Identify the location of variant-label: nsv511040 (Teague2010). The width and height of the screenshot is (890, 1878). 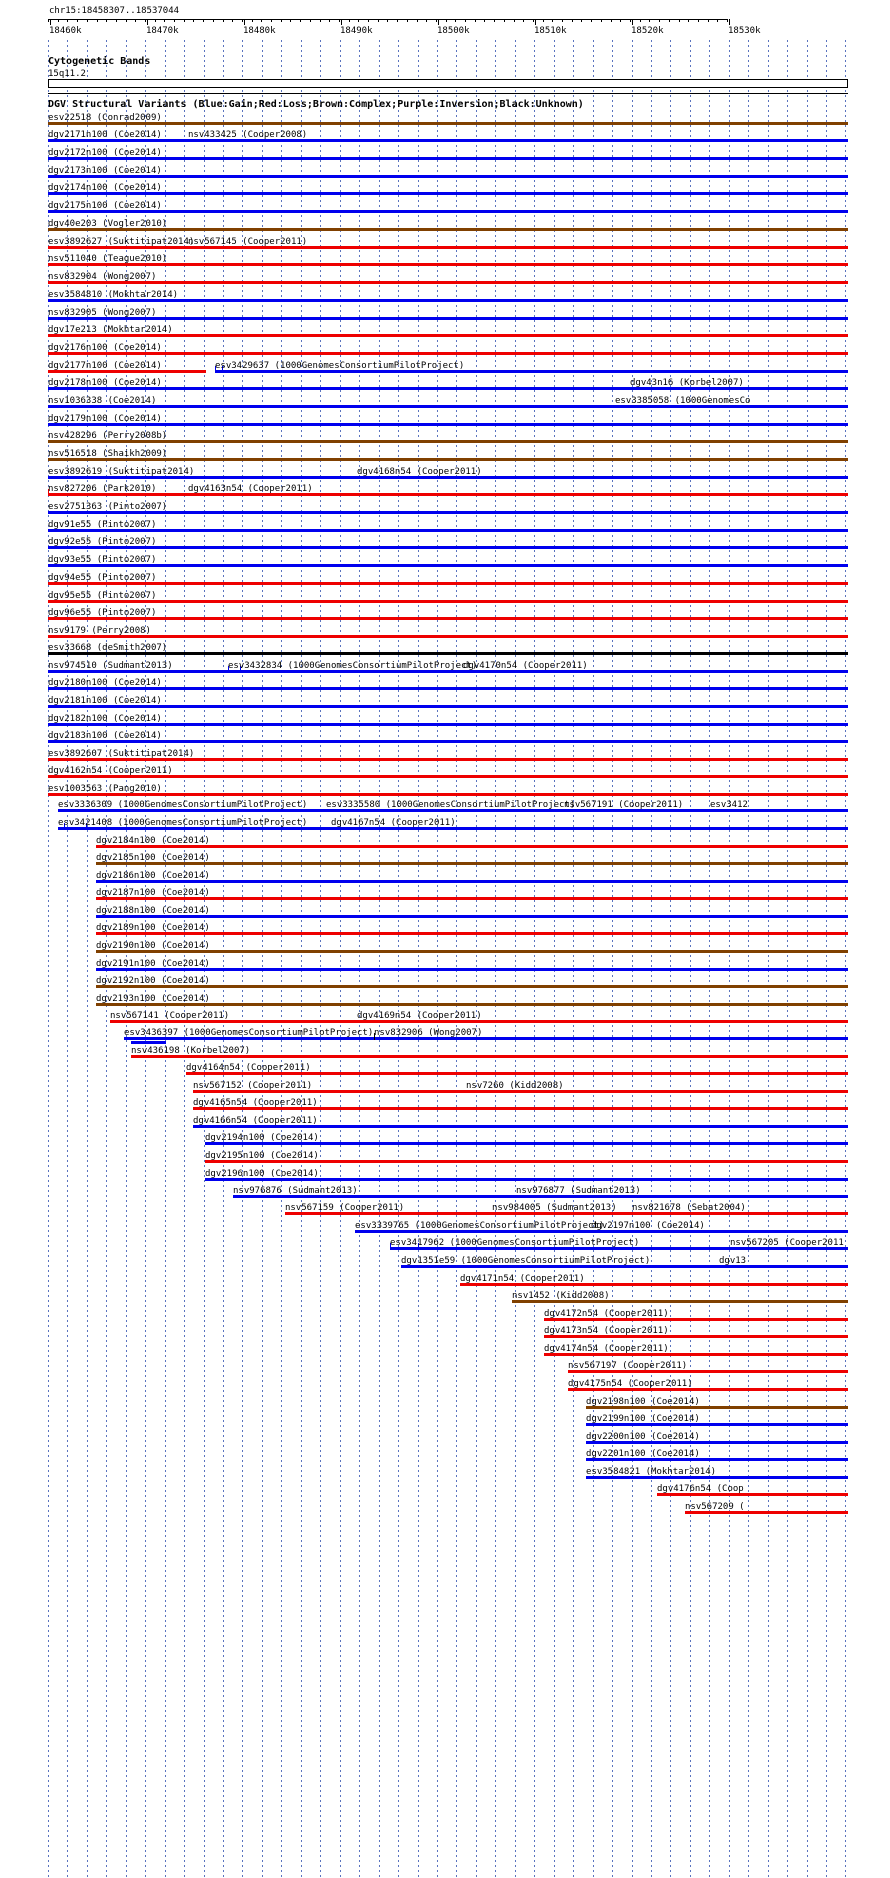
(108, 259).